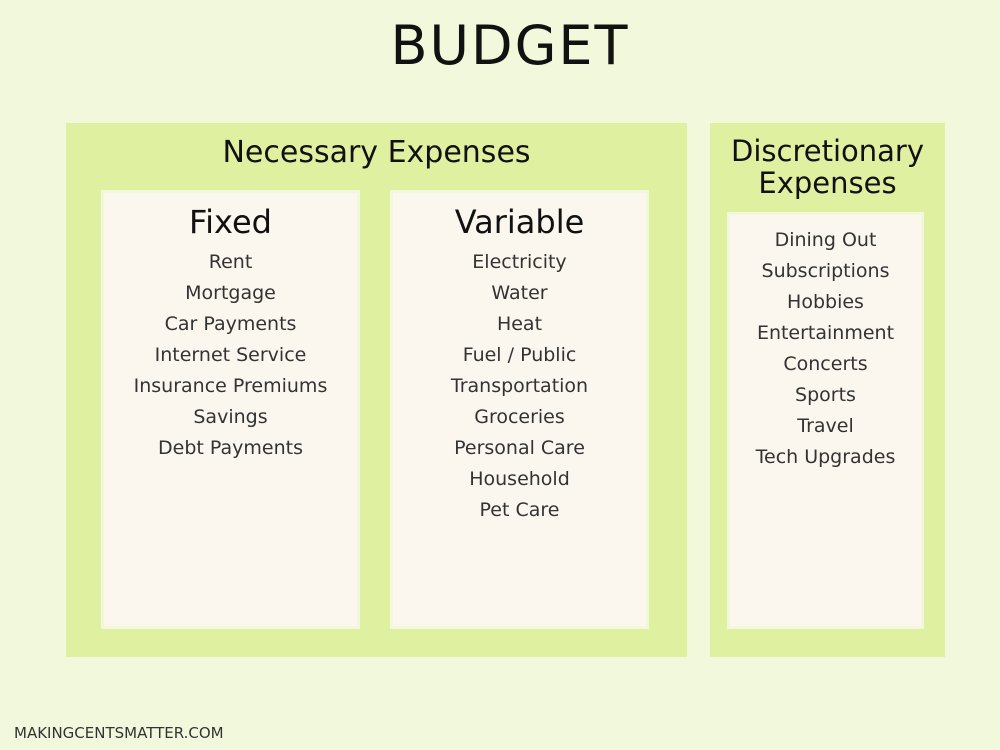 The width and height of the screenshot is (1000, 750). What do you see at coordinates (825, 426) in the screenshot?
I see `expense-item: Travel` at bounding box center [825, 426].